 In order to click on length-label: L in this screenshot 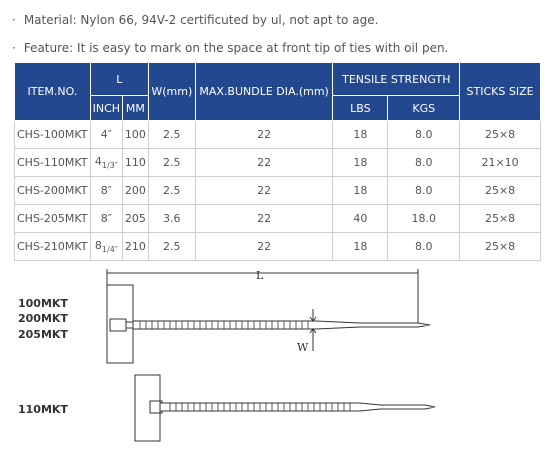, I will do `click(260, 275)`.